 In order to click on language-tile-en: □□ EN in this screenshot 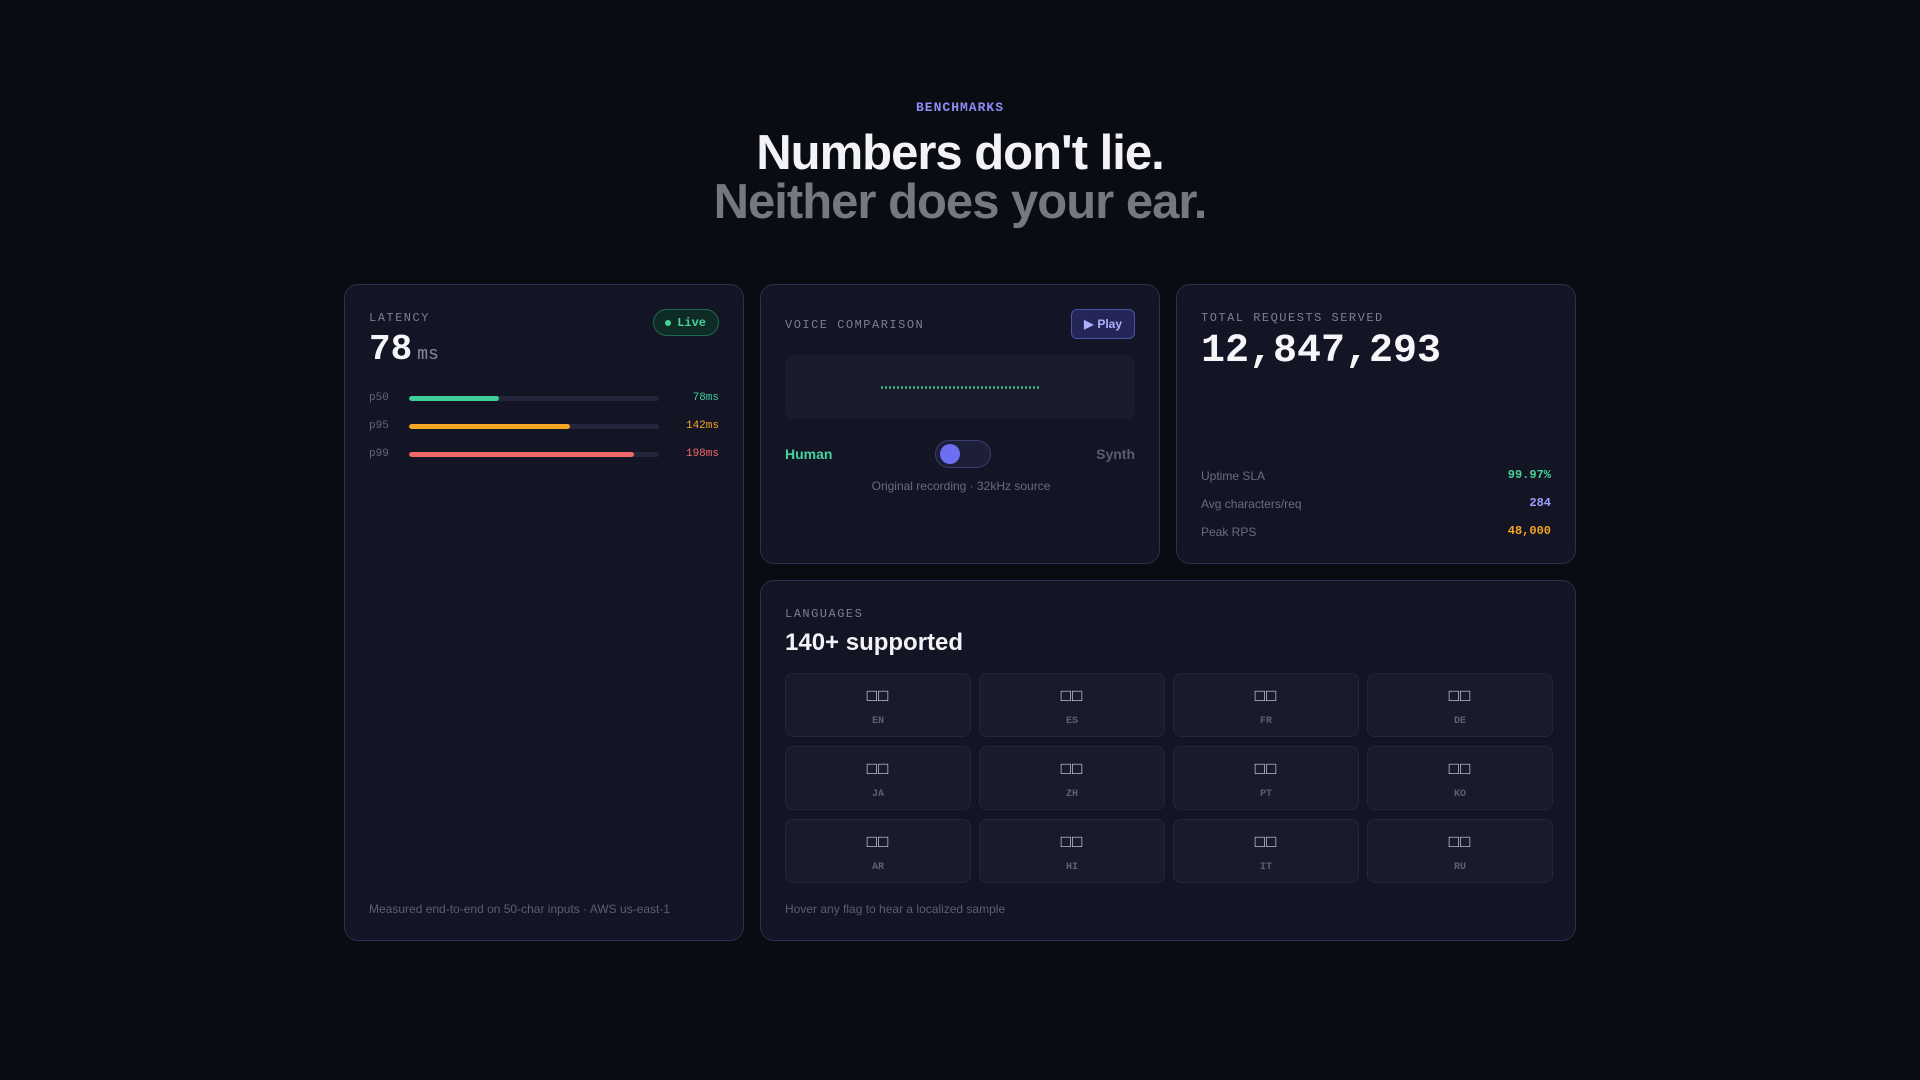, I will do `click(878, 705)`.